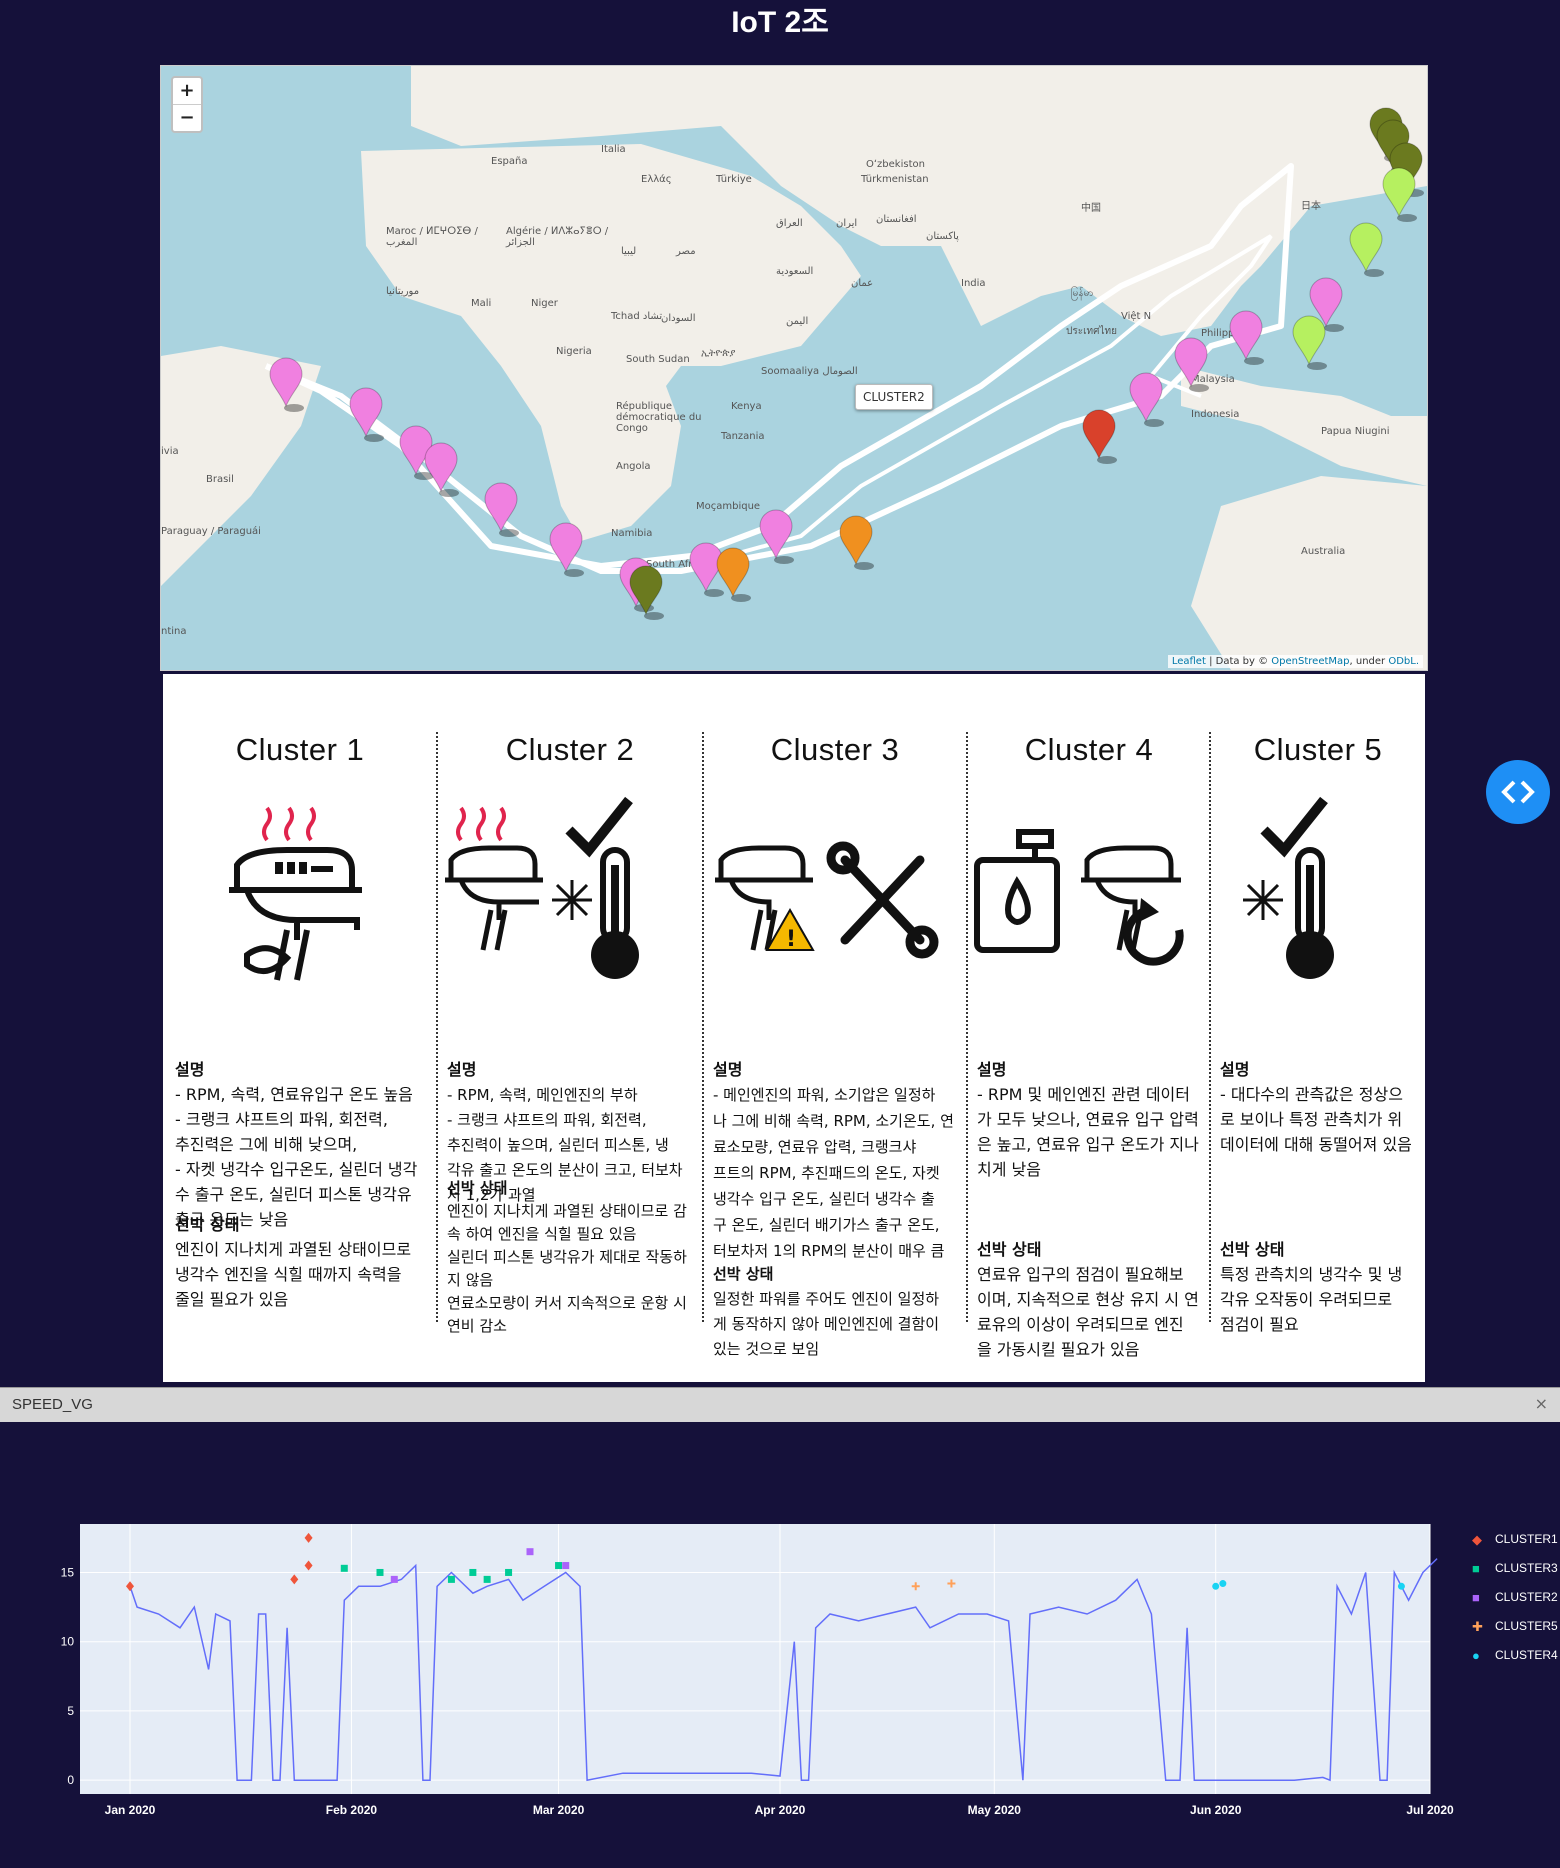 The height and width of the screenshot is (1868, 1560). I want to click on plot-background, so click(755, 1659).